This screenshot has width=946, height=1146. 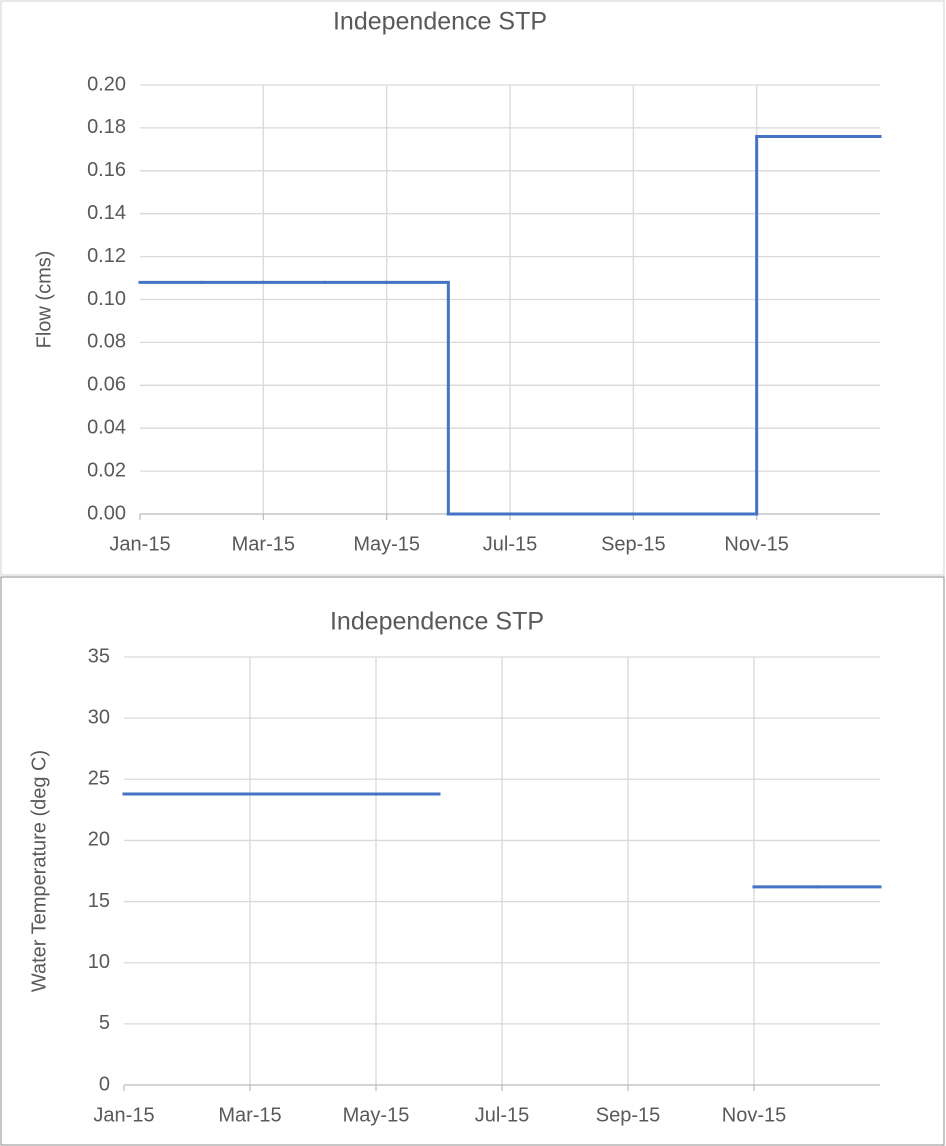 I want to click on y-tick-label: 5, so click(x=104, y=1023).